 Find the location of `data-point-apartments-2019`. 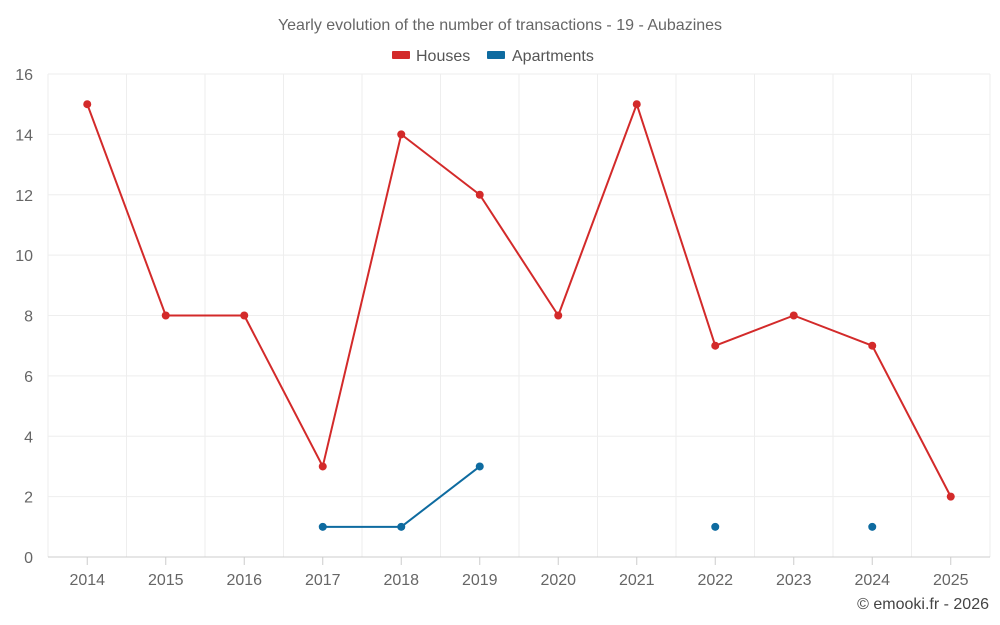

data-point-apartments-2019 is located at coordinates (479, 466).